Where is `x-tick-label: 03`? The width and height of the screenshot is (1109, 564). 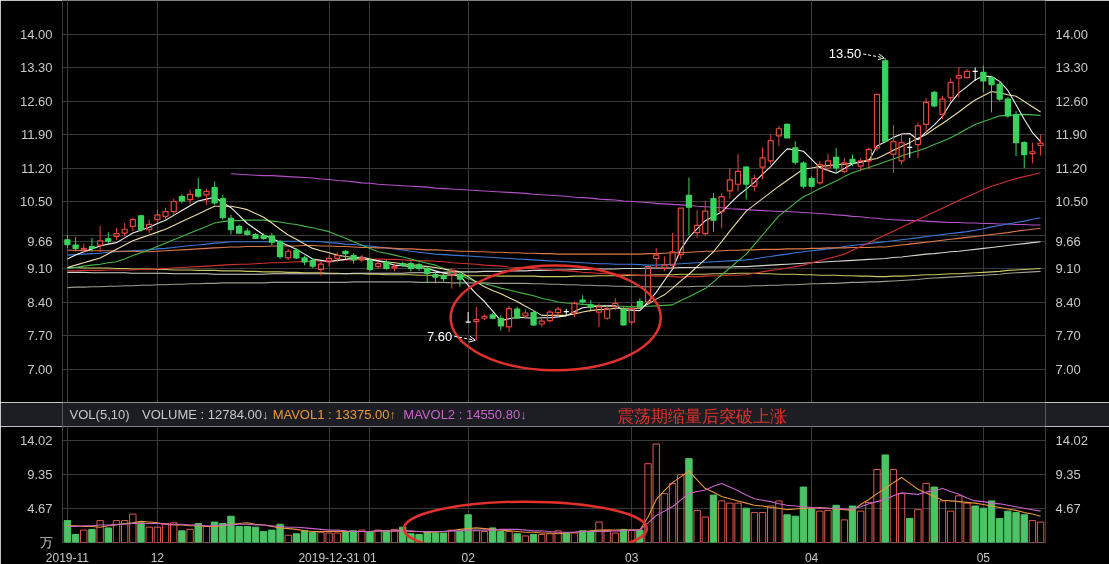 x-tick-label: 03 is located at coordinates (632, 557).